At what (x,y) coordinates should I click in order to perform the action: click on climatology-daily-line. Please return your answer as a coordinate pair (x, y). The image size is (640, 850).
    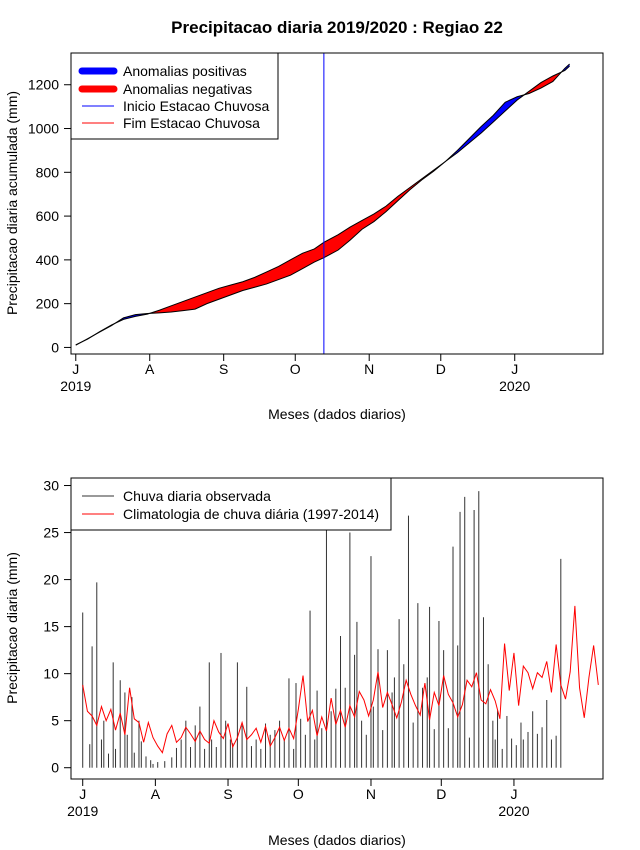
    Looking at the image, I should click on (340, 679).